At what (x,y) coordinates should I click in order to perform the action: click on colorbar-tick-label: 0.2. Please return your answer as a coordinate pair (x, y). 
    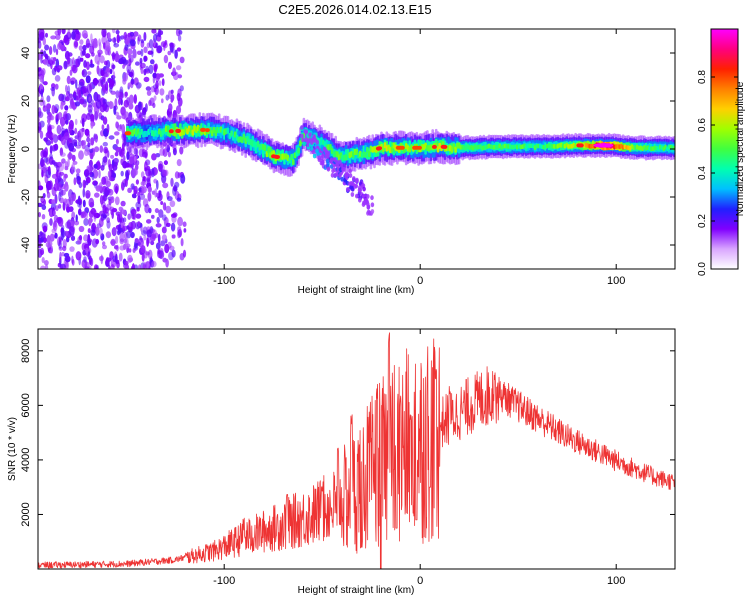
    Looking at the image, I should click on (702, 221).